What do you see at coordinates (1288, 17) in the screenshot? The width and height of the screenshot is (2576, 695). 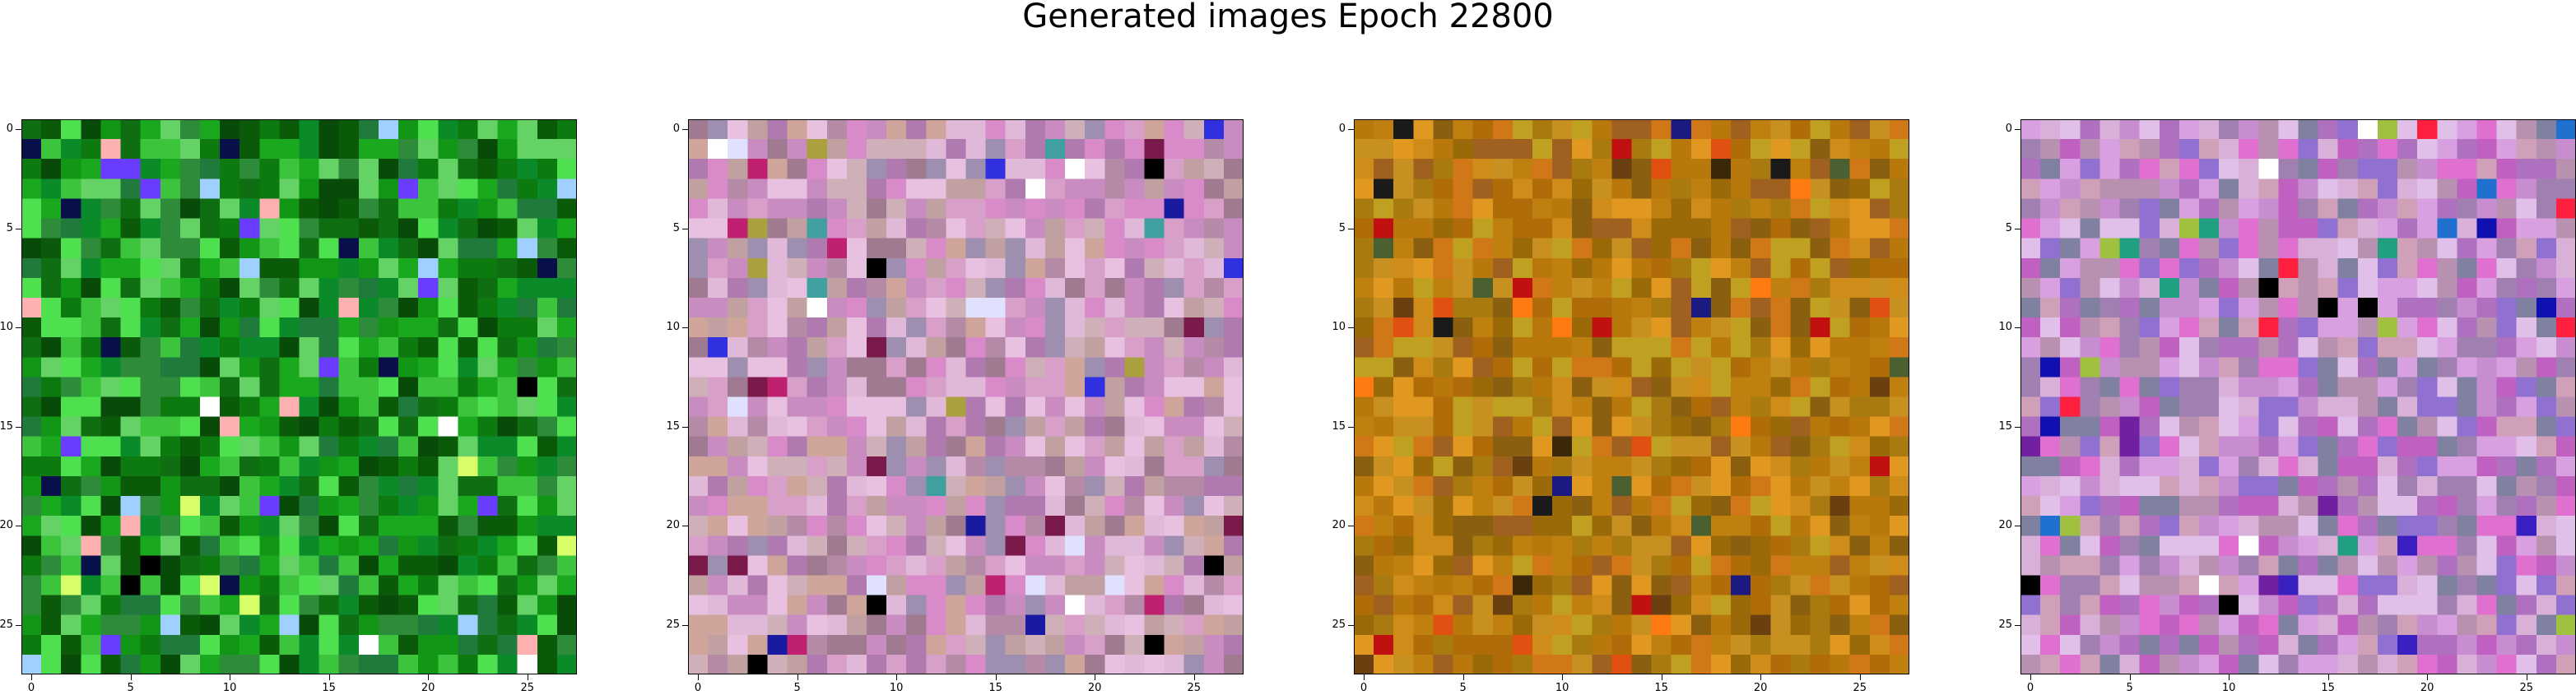 I see `figure-title: Generated images Epoch 22800` at bounding box center [1288, 17].